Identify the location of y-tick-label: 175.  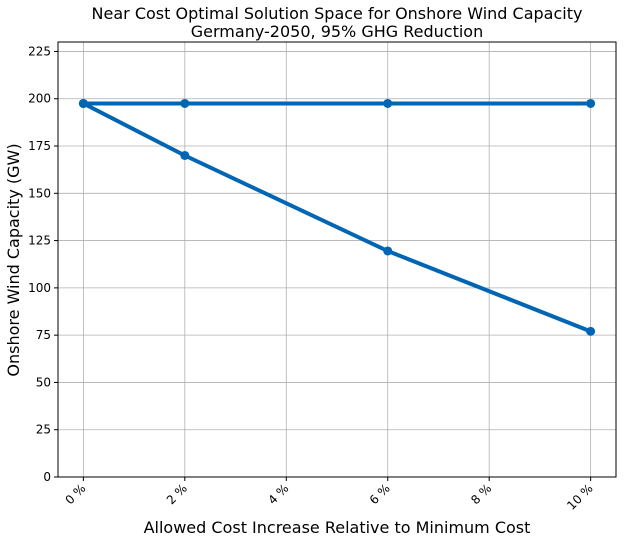
(39, 146).